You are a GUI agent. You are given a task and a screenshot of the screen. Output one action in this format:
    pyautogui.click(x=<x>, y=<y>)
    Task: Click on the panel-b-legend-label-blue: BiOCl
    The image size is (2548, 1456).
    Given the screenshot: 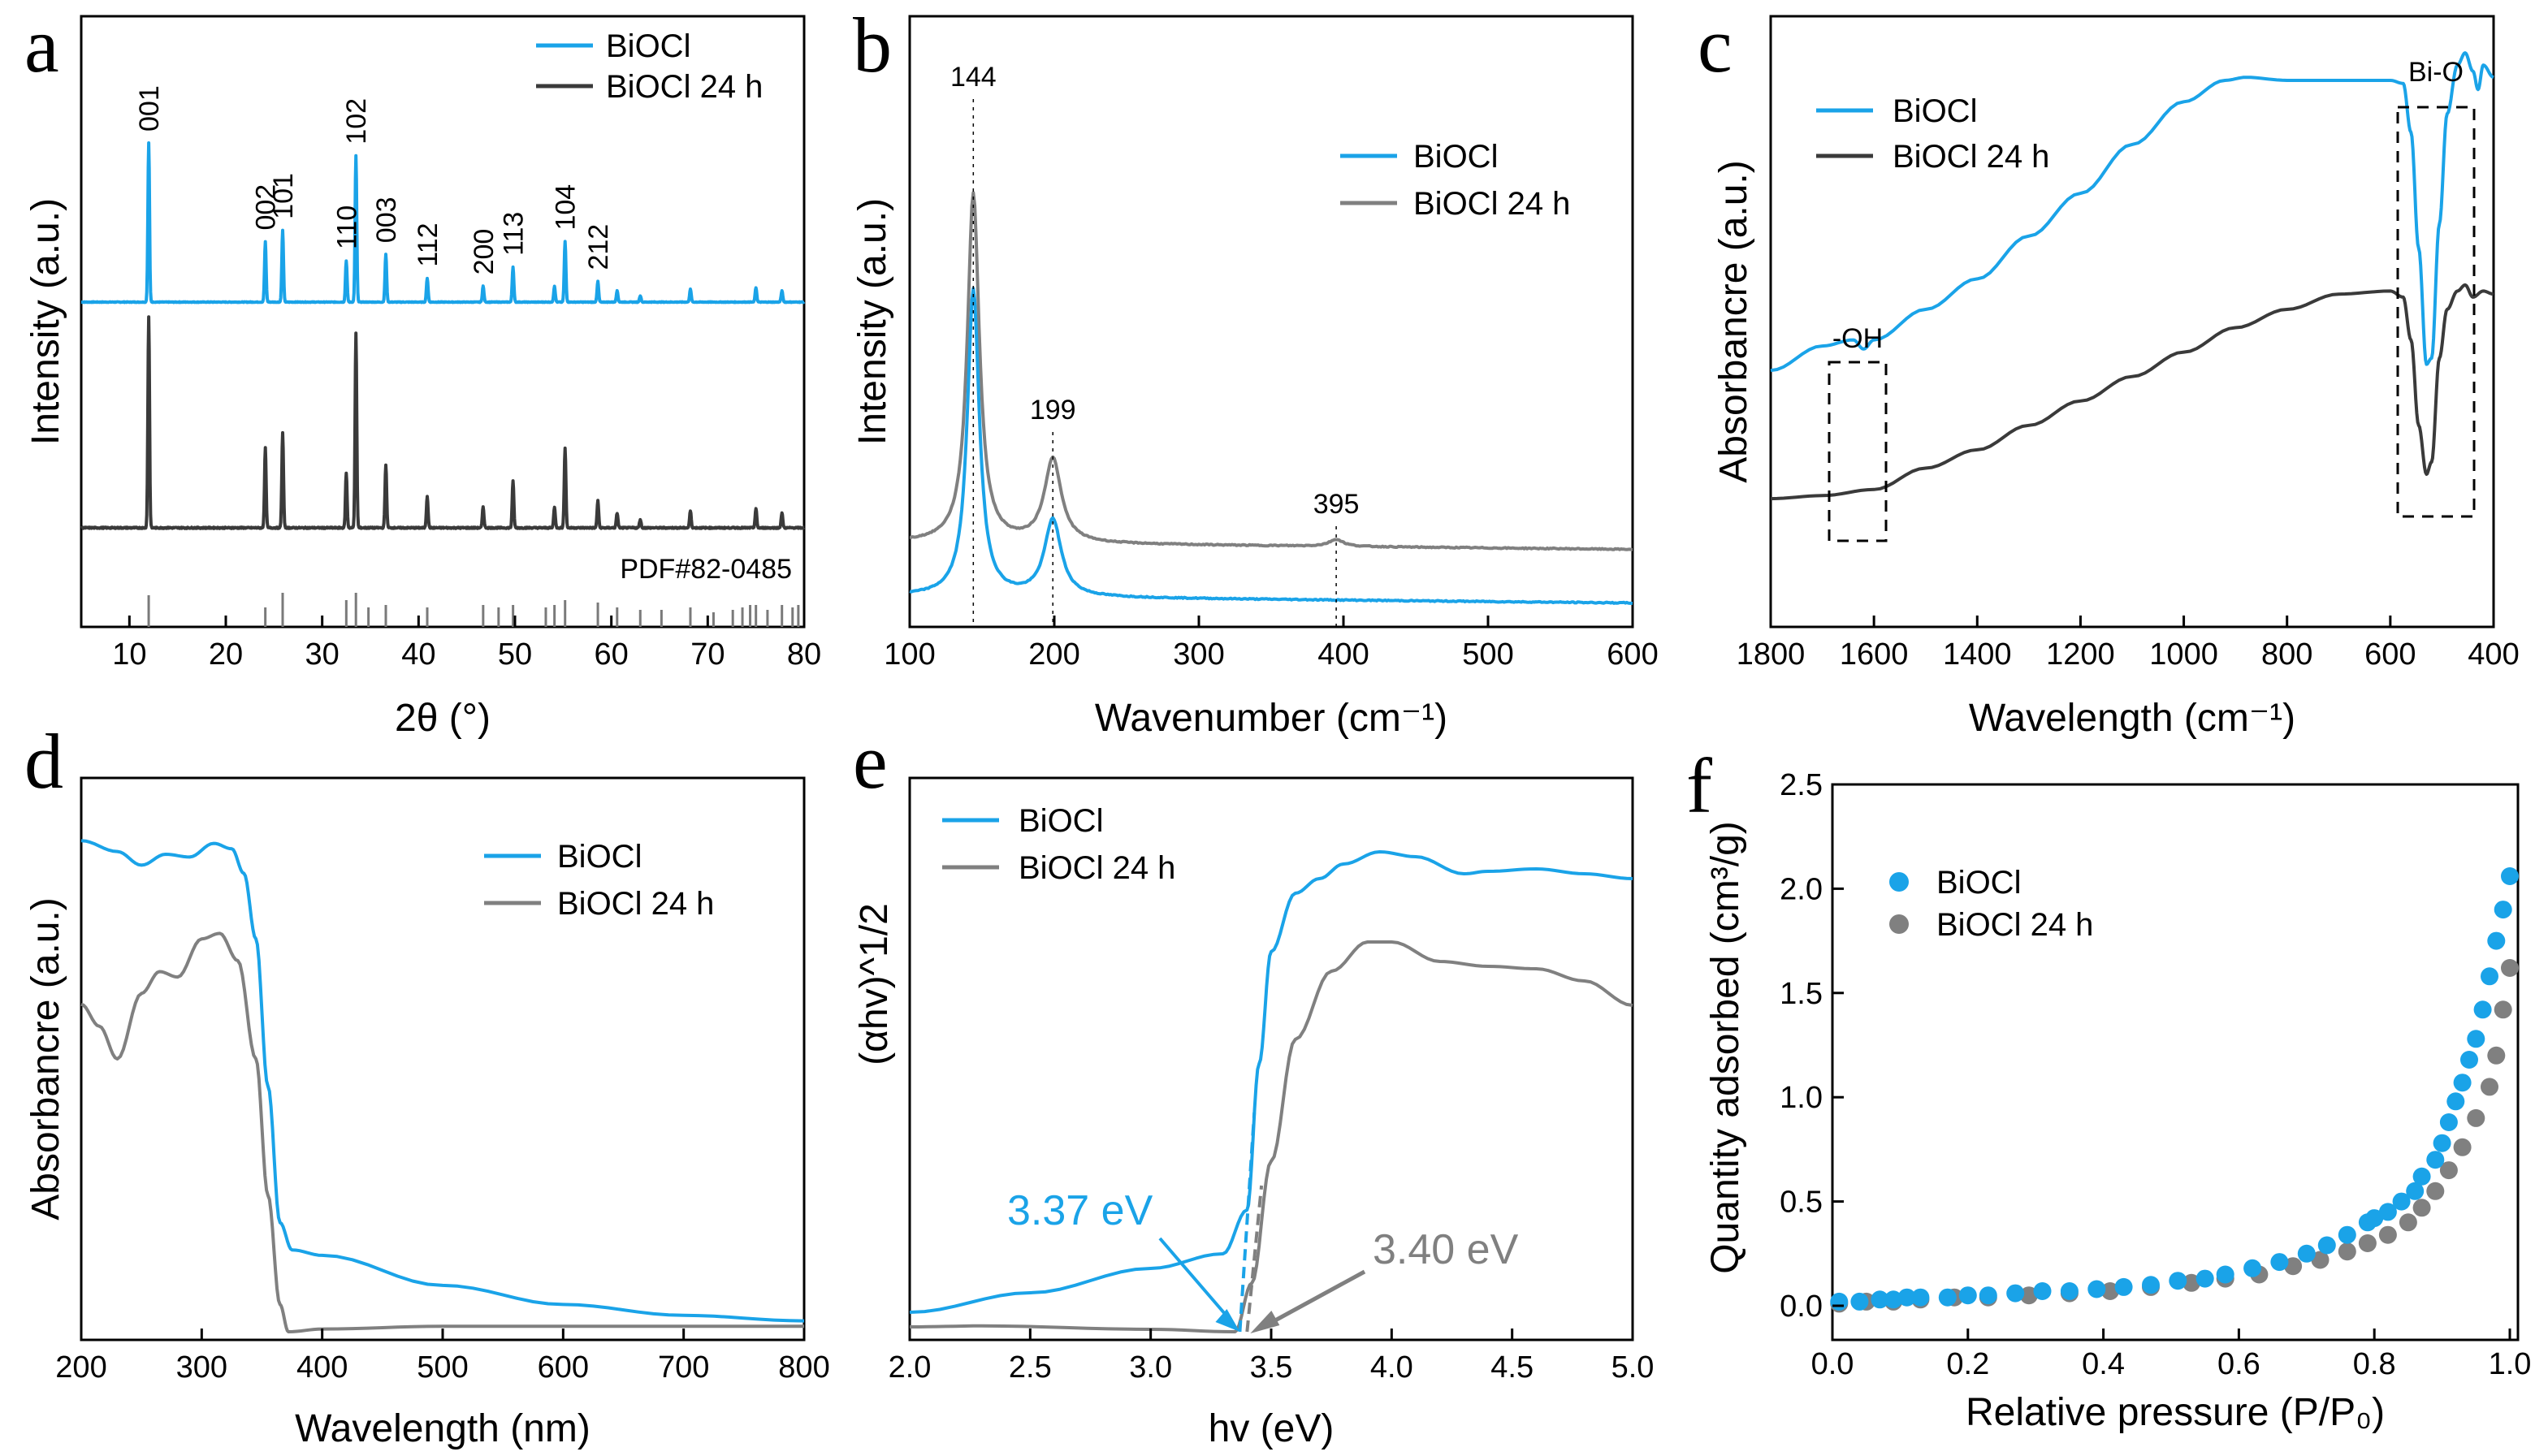 What is the action you would take?
    pyautogui.click(x=1456, y=157)
    